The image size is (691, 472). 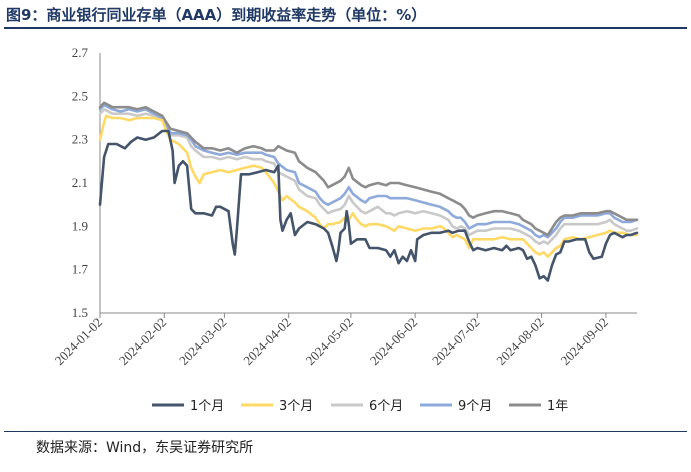 What do you see at coordinates (143, 342) in the screenshot?
I see `x-tick-label: 2024-02-02` at bounding box center [143, 342].